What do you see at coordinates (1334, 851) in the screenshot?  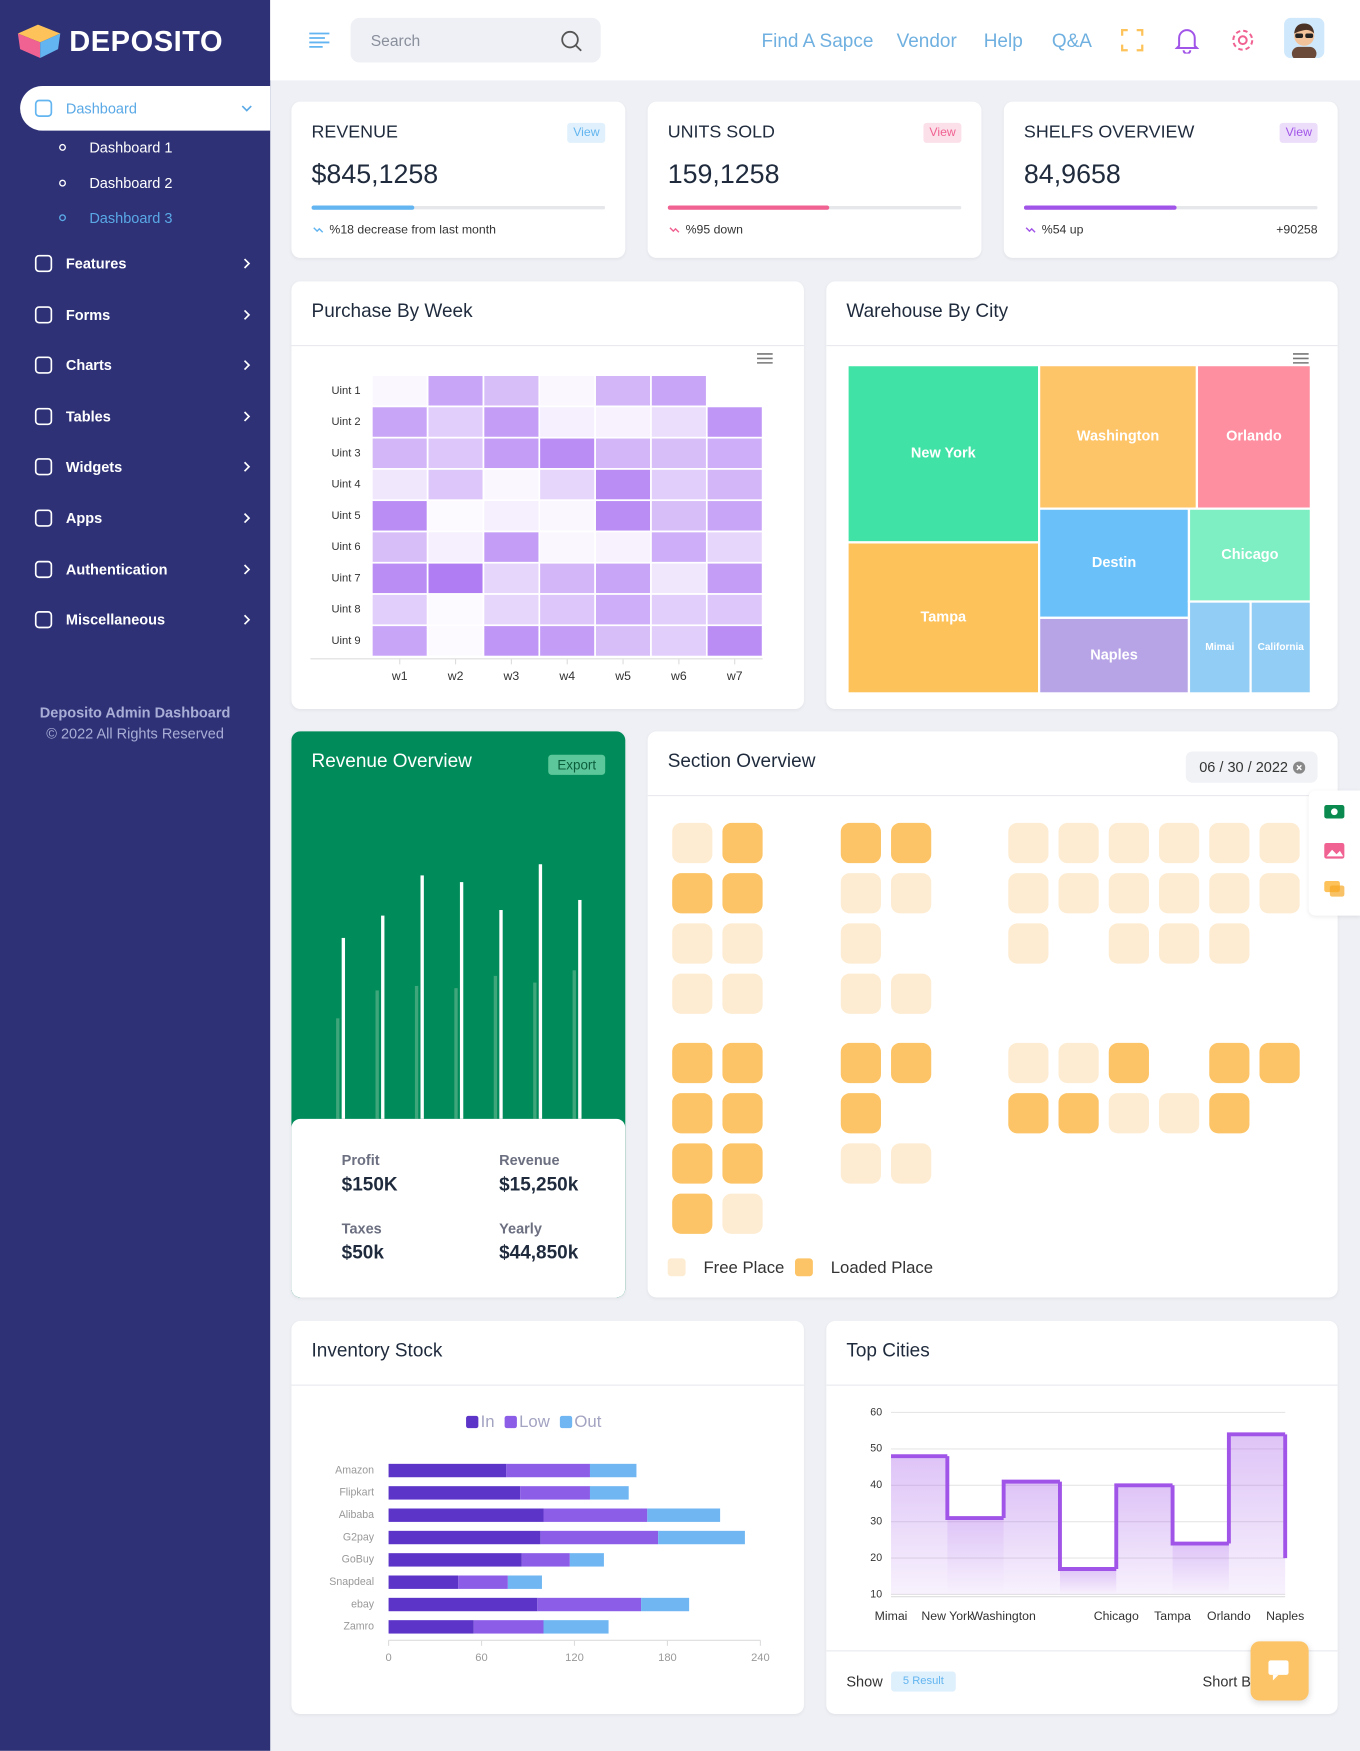 I see `image-icon` at bounding box center [1334, 851].